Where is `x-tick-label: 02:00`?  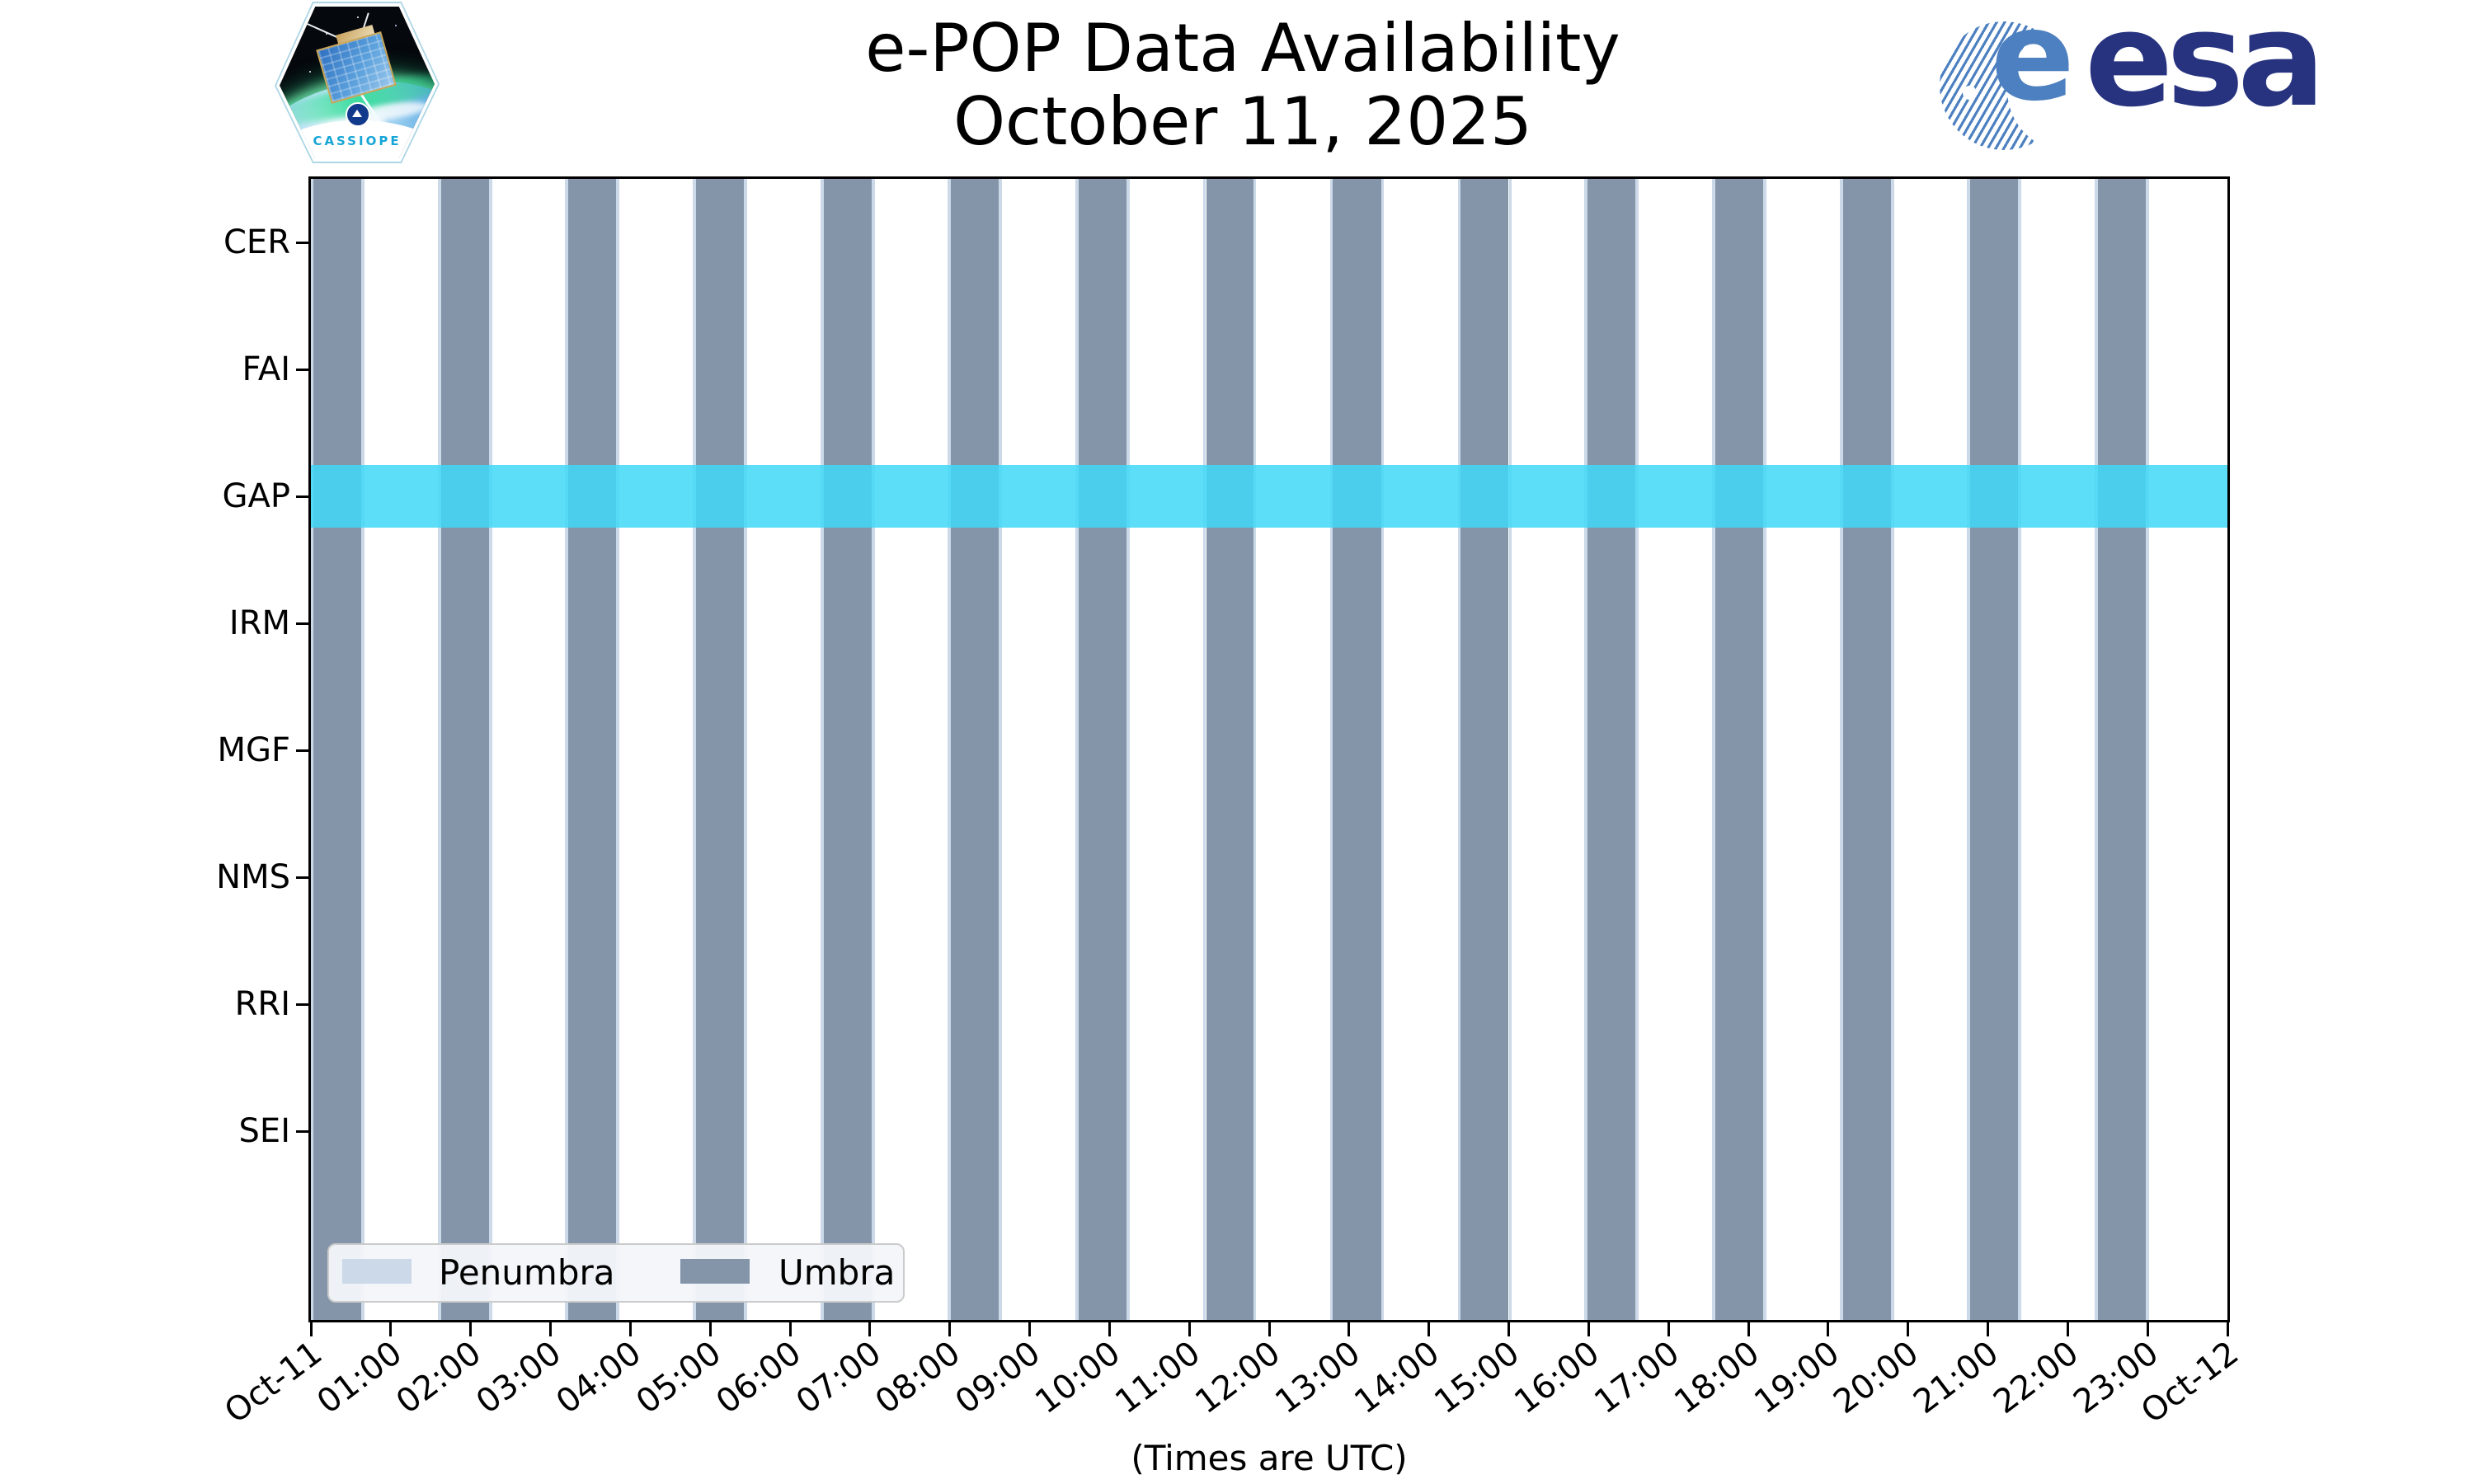
x-tick-label: 02:00 is located at coordinates (439, 1378).